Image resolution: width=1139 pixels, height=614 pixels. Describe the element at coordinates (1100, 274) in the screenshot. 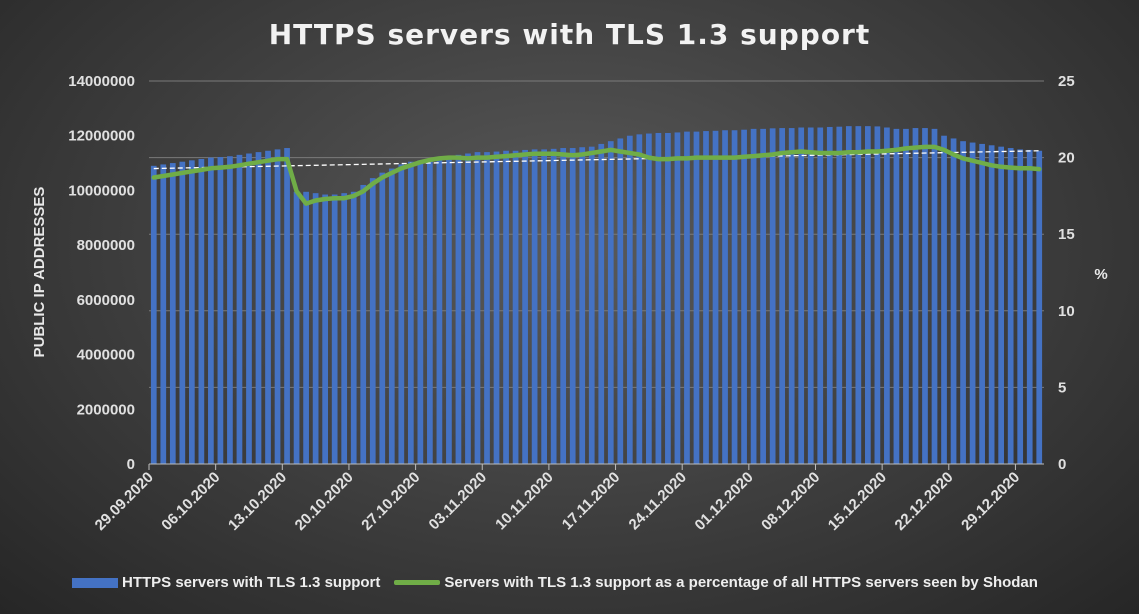

I see `y2-axis-title: %` at that location.